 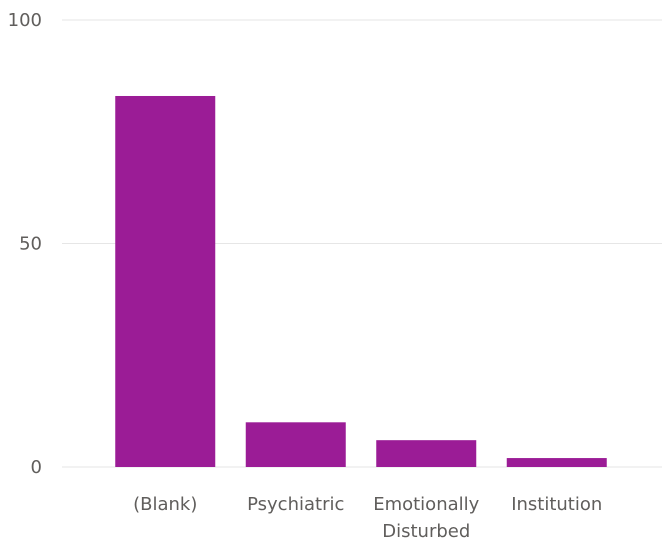 I want to click on y-tick-label: 50, so click(x=30, y=244).